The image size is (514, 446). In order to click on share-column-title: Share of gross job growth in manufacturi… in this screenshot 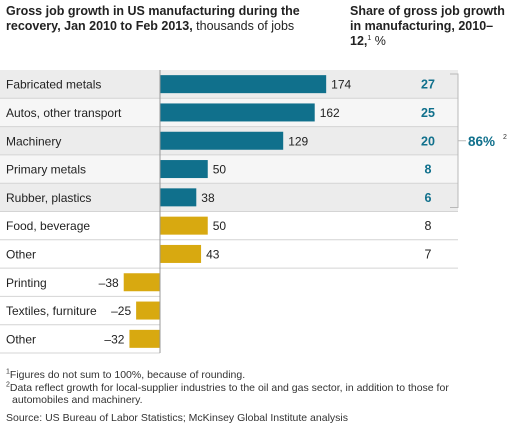, I will do `click(432, 26)`.